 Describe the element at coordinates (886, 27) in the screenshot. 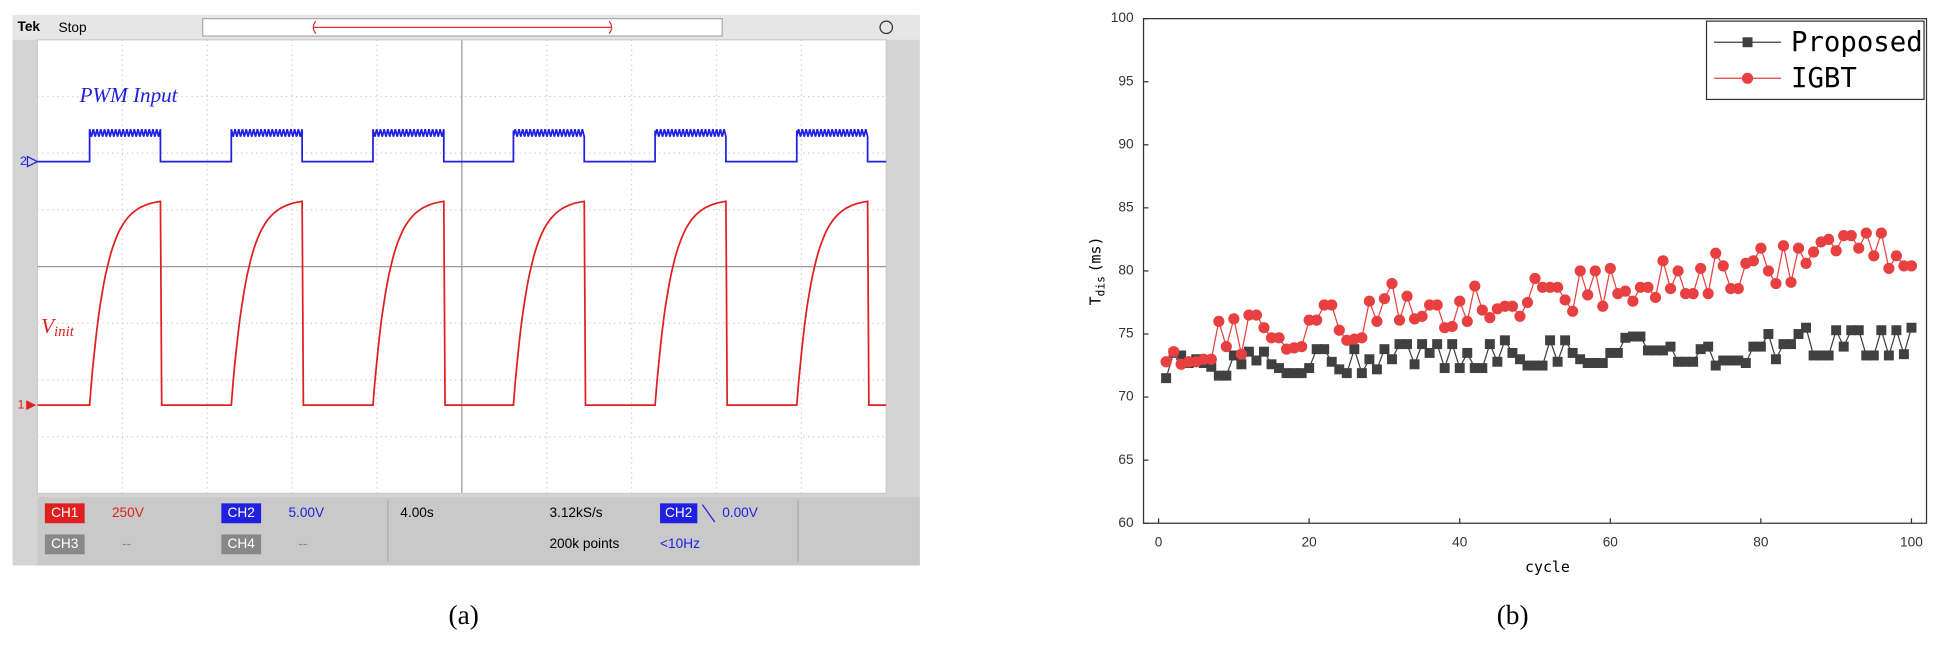

I see `help-icon` at that location.